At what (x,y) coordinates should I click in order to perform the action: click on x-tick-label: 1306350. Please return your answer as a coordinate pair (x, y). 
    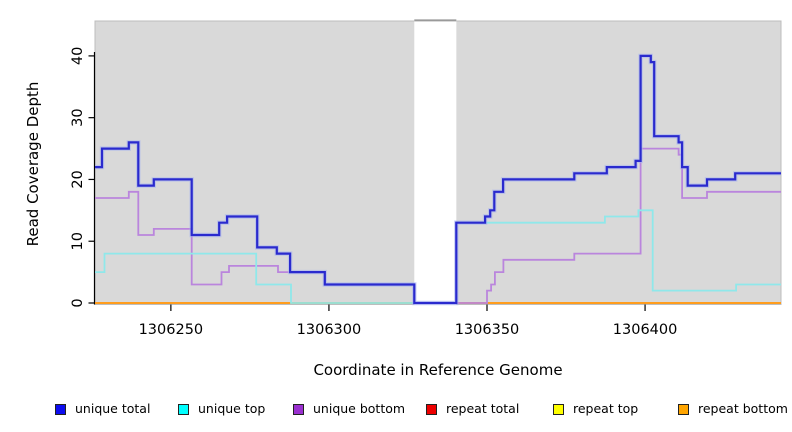
    Looking at the image, I should click on (487, 330).